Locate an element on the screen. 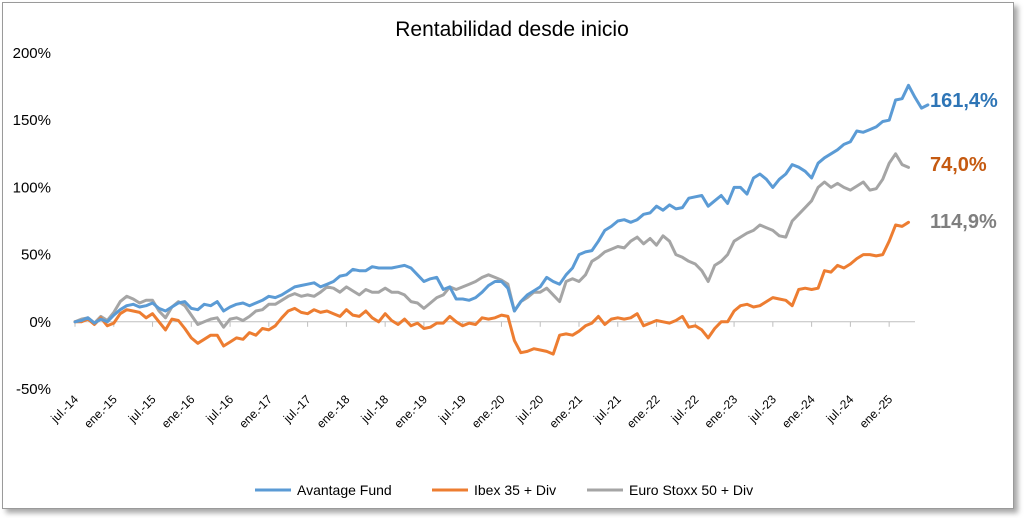  y-tick-label: 0% is located at coordinates (40, 322).